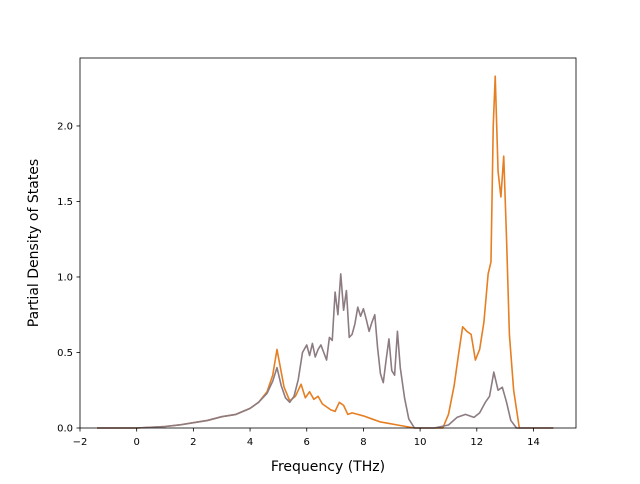  I want to click on y-axis-title: Partial Density of States, so click(34, 243).